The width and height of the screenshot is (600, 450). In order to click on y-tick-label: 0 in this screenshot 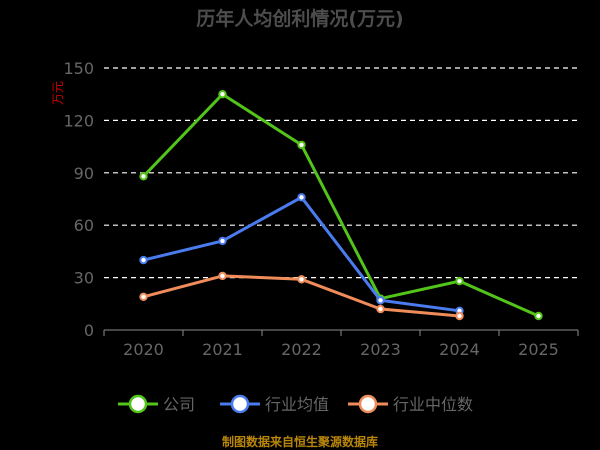, I will do `click(89, 330)`.